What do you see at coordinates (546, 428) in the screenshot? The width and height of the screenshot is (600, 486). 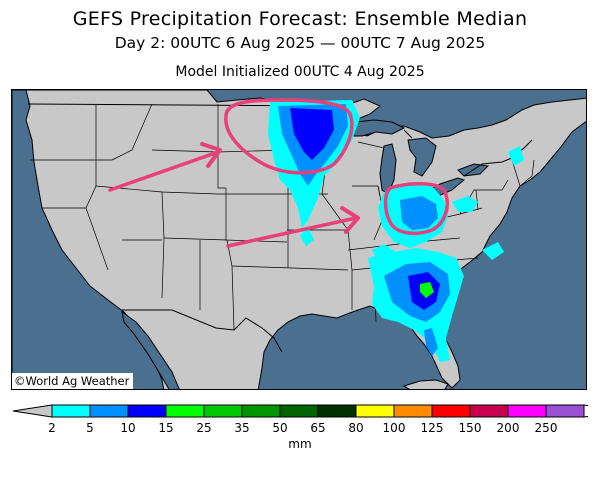 I see `colorbar-tick-label: 250` at bounding box center [546, 428].